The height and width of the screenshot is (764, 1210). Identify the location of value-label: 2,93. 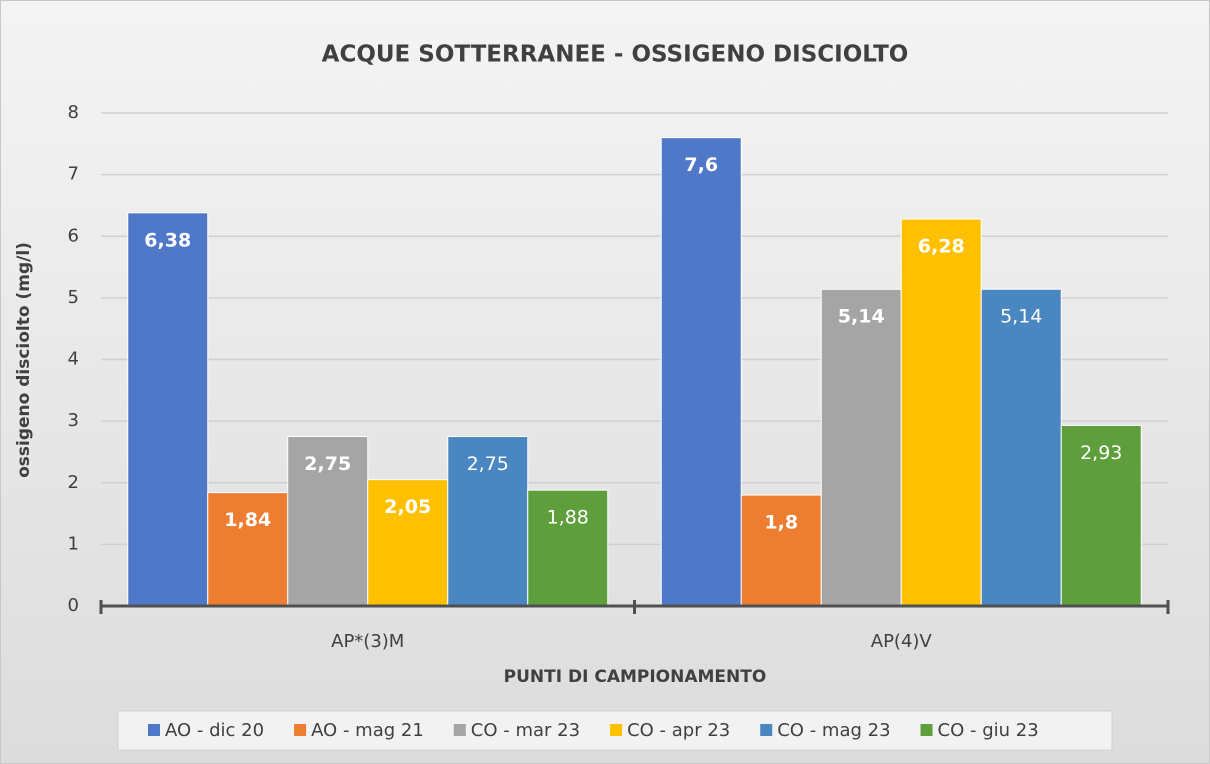
(1101, 453).